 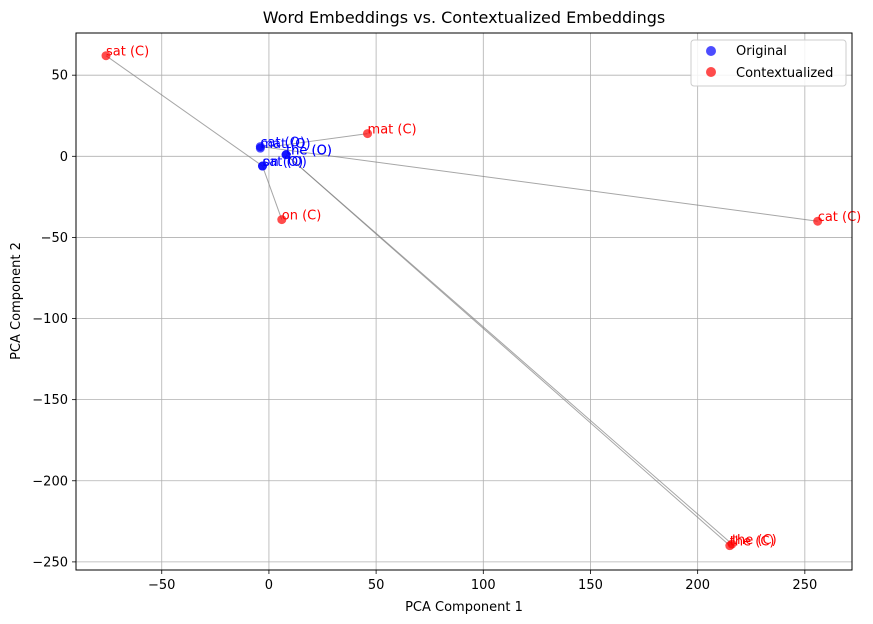 What do you see at coordinates (302, 216) in the screenshot?
I see `point-label-contextualized: on (C)` at bounding box center [302, 216].